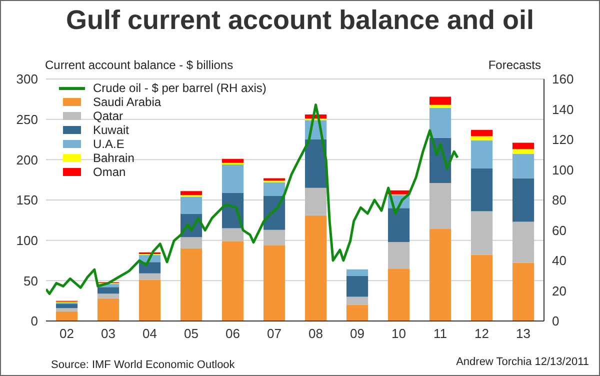 The height and width of the screenshot is (376, 600). Describe the element at coordinates (559, 260) in the screenshot. I see `y2-tick-label: 40` at that location.